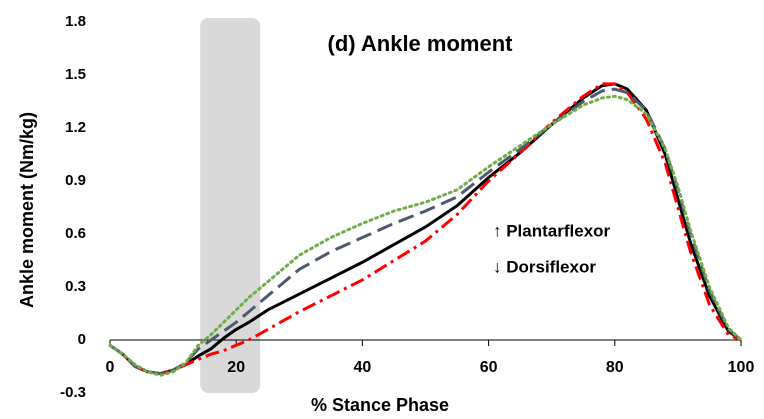 The image size is (764, 419). What do you see at coordinates (75, 233) in the screenshot?
I see `y-tick-label: 0.6` at bounding box center [75, 233].